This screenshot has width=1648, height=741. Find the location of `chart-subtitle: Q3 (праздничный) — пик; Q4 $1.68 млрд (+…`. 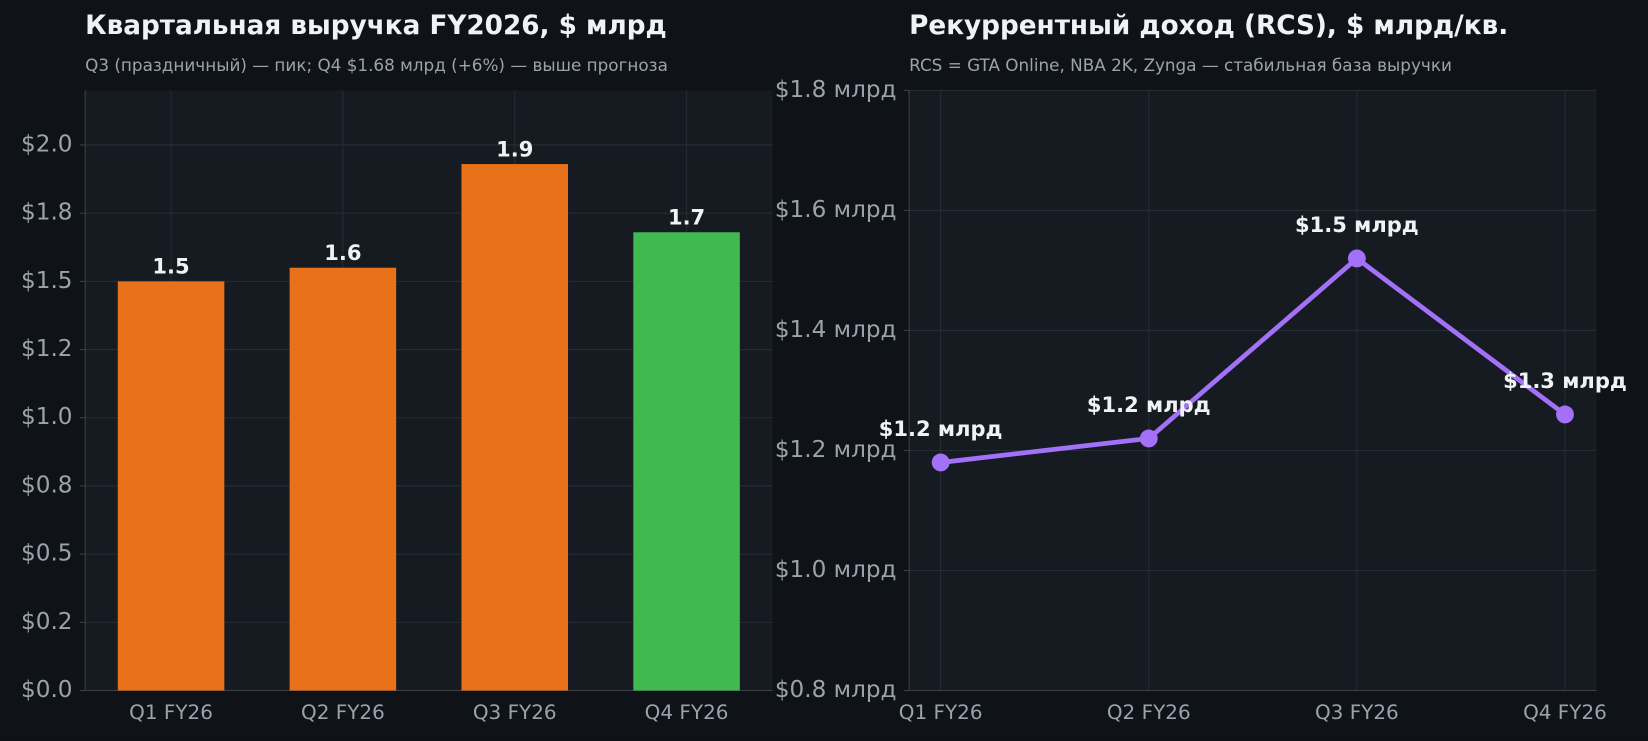

chart-subtitle: Q3 (праздничный) — пик; Q4 $1.68 млрд (+… is located at coordinates (376, 65).